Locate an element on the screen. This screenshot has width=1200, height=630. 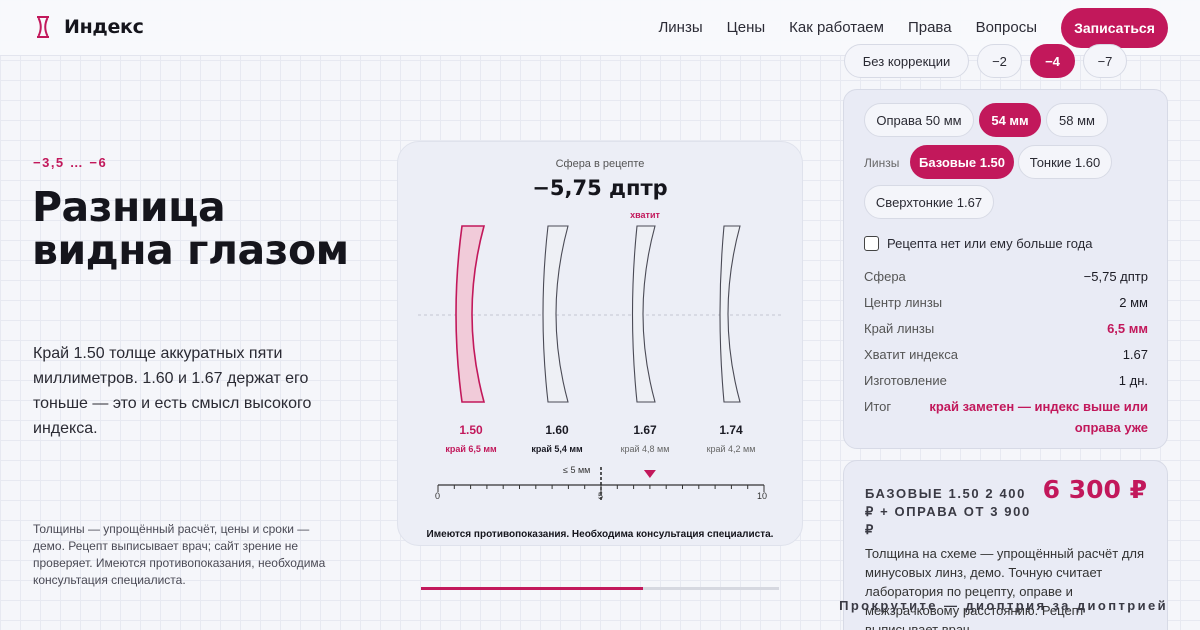
lens-index-174: 1.74 is located at coordinates (731, 430).